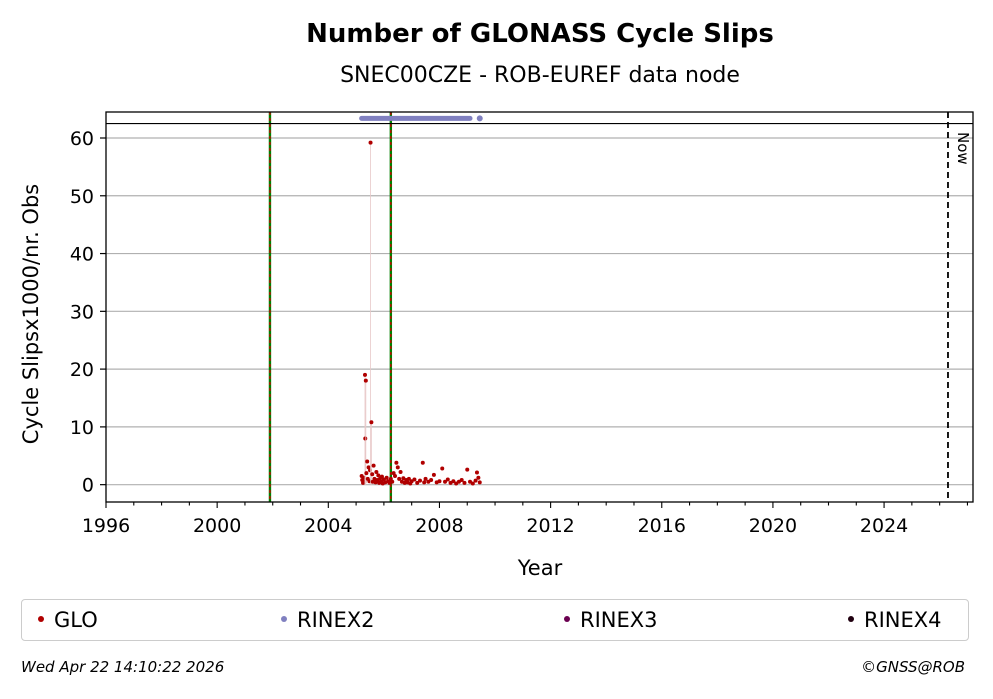 This screenshot has height=699, width=993. What do you see at coordinates (41, 619) in the screenshot?
I see `legend-marker-glo` at bounding box center [41, 619].